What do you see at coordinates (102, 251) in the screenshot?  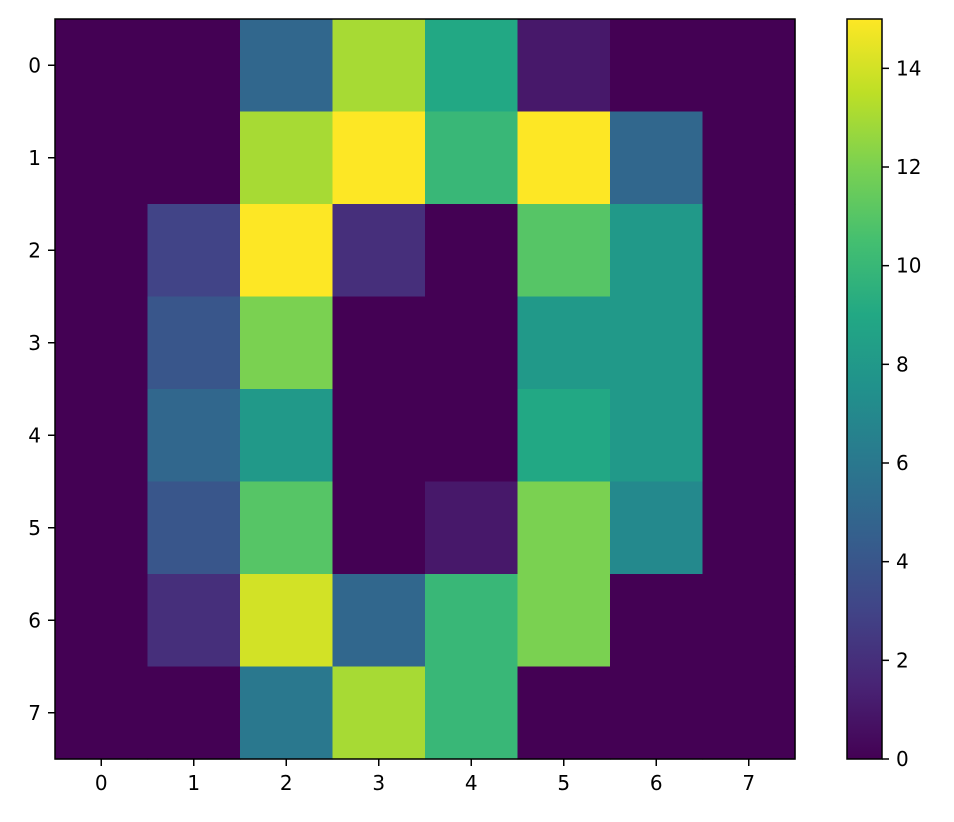 I see `heatmap-cell-r2-c0` at bounding box center [102, 251].